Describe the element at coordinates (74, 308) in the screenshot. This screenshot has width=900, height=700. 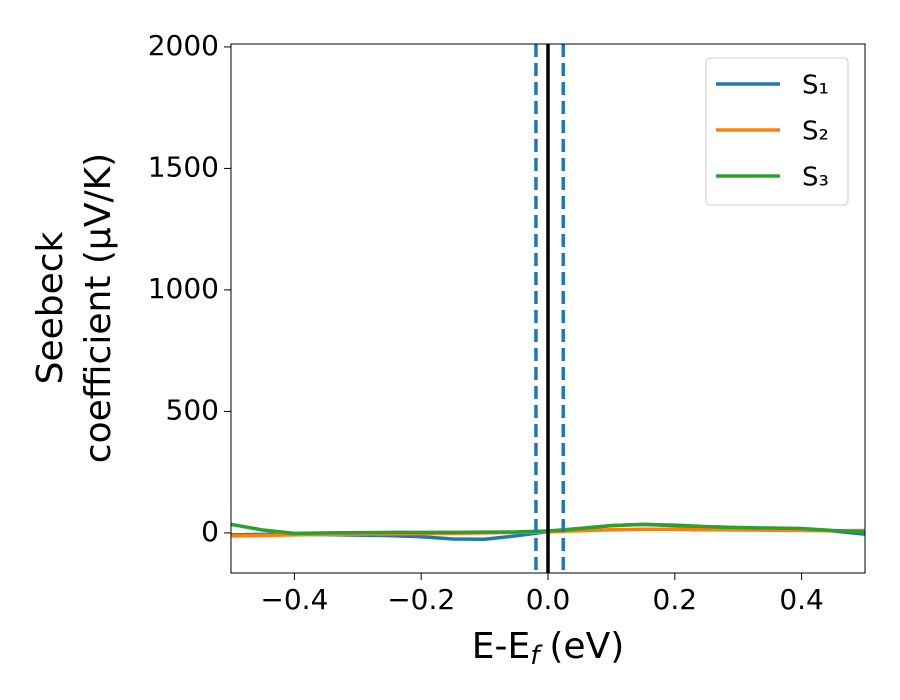
I see `y-axis-label: Seebeck coefficient (μV/K)` at that location.